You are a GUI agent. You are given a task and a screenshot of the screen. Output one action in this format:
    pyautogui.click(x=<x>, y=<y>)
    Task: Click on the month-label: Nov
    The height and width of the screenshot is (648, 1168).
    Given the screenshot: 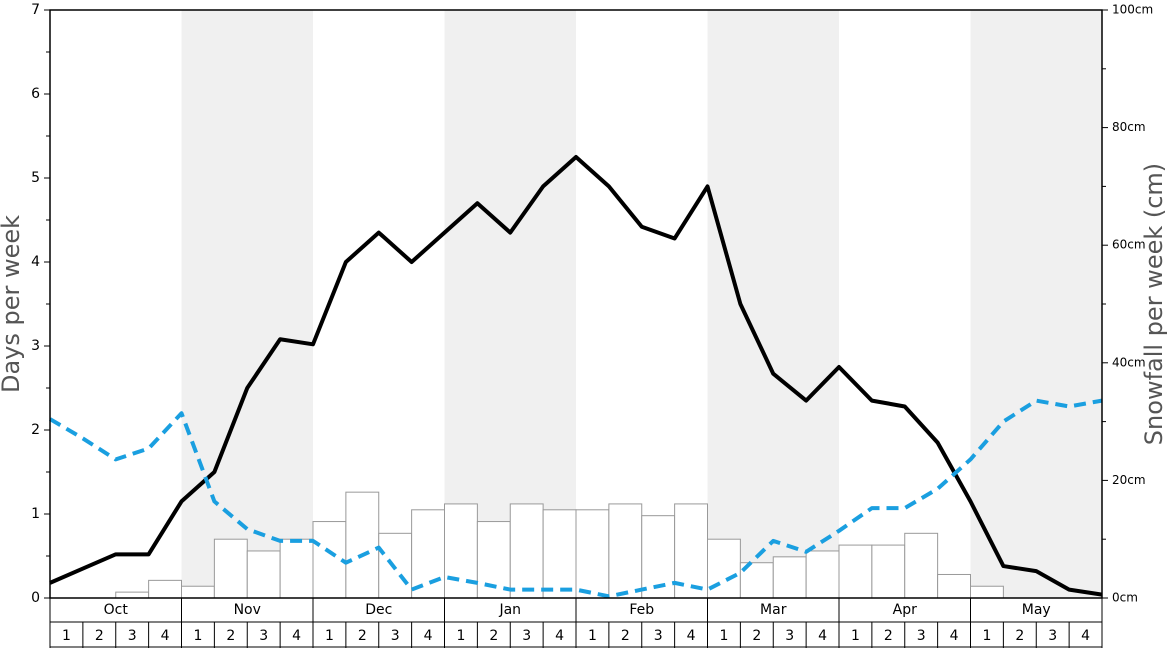 What is the action you would take?
    pyautogui.click(x=247, y=610)
    